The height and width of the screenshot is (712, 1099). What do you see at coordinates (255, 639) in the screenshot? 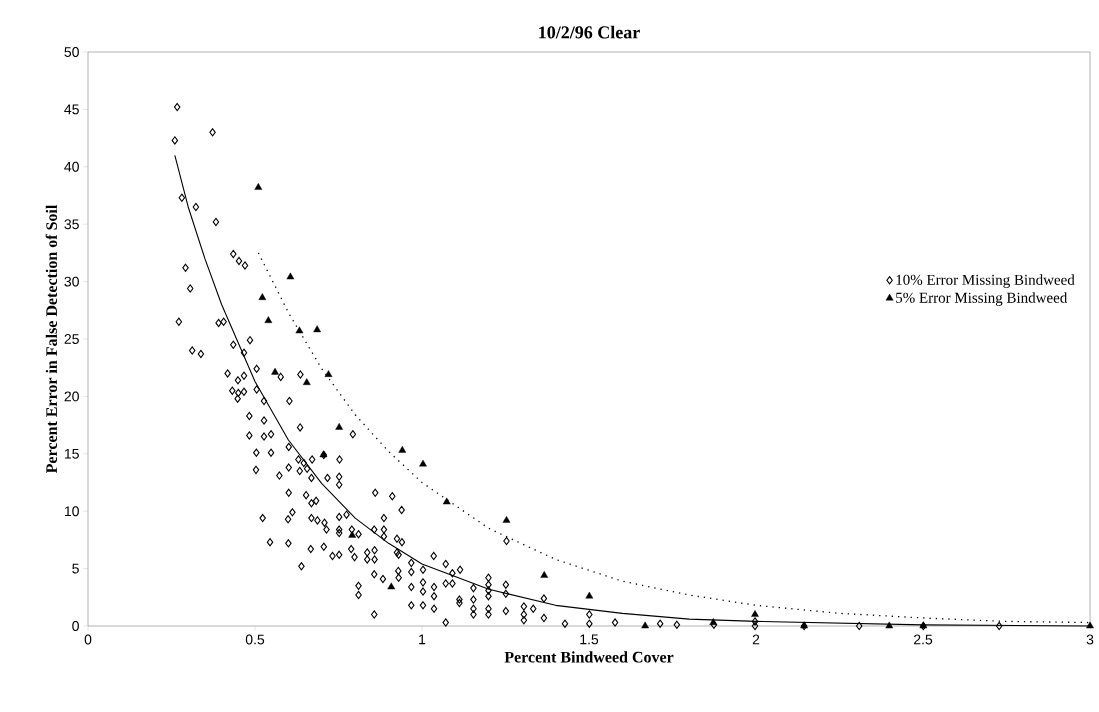
I see `x-tick-label: 0.5` at bounding box center [255, 639].